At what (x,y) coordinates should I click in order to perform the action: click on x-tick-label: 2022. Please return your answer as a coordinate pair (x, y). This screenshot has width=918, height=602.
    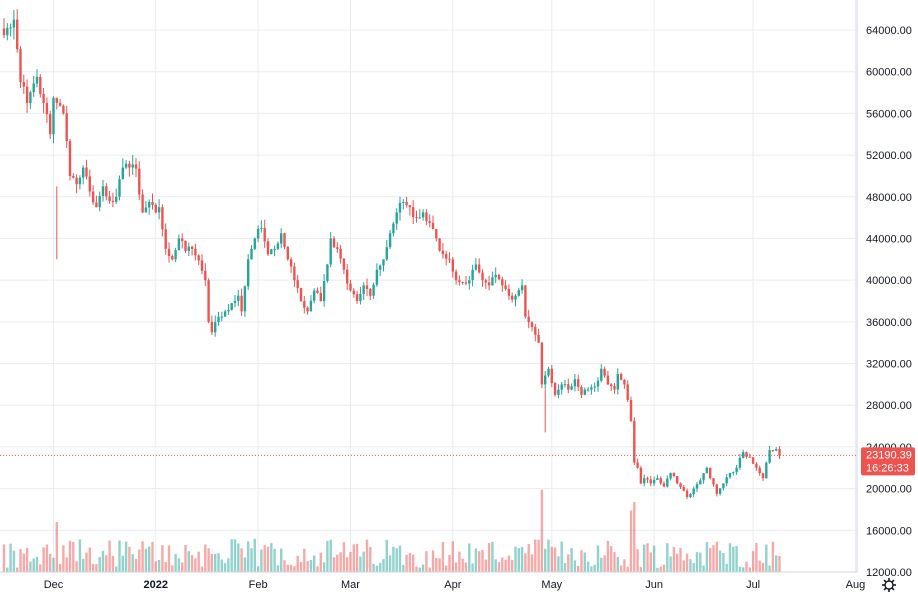
    Looking at the image, I should click on (156, 585).